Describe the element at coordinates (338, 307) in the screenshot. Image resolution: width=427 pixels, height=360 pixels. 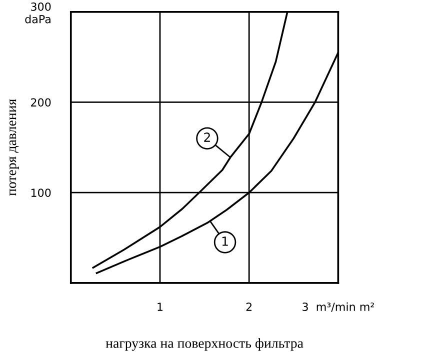
I see `x-tick-label: 3 m³/min m²` at that location.